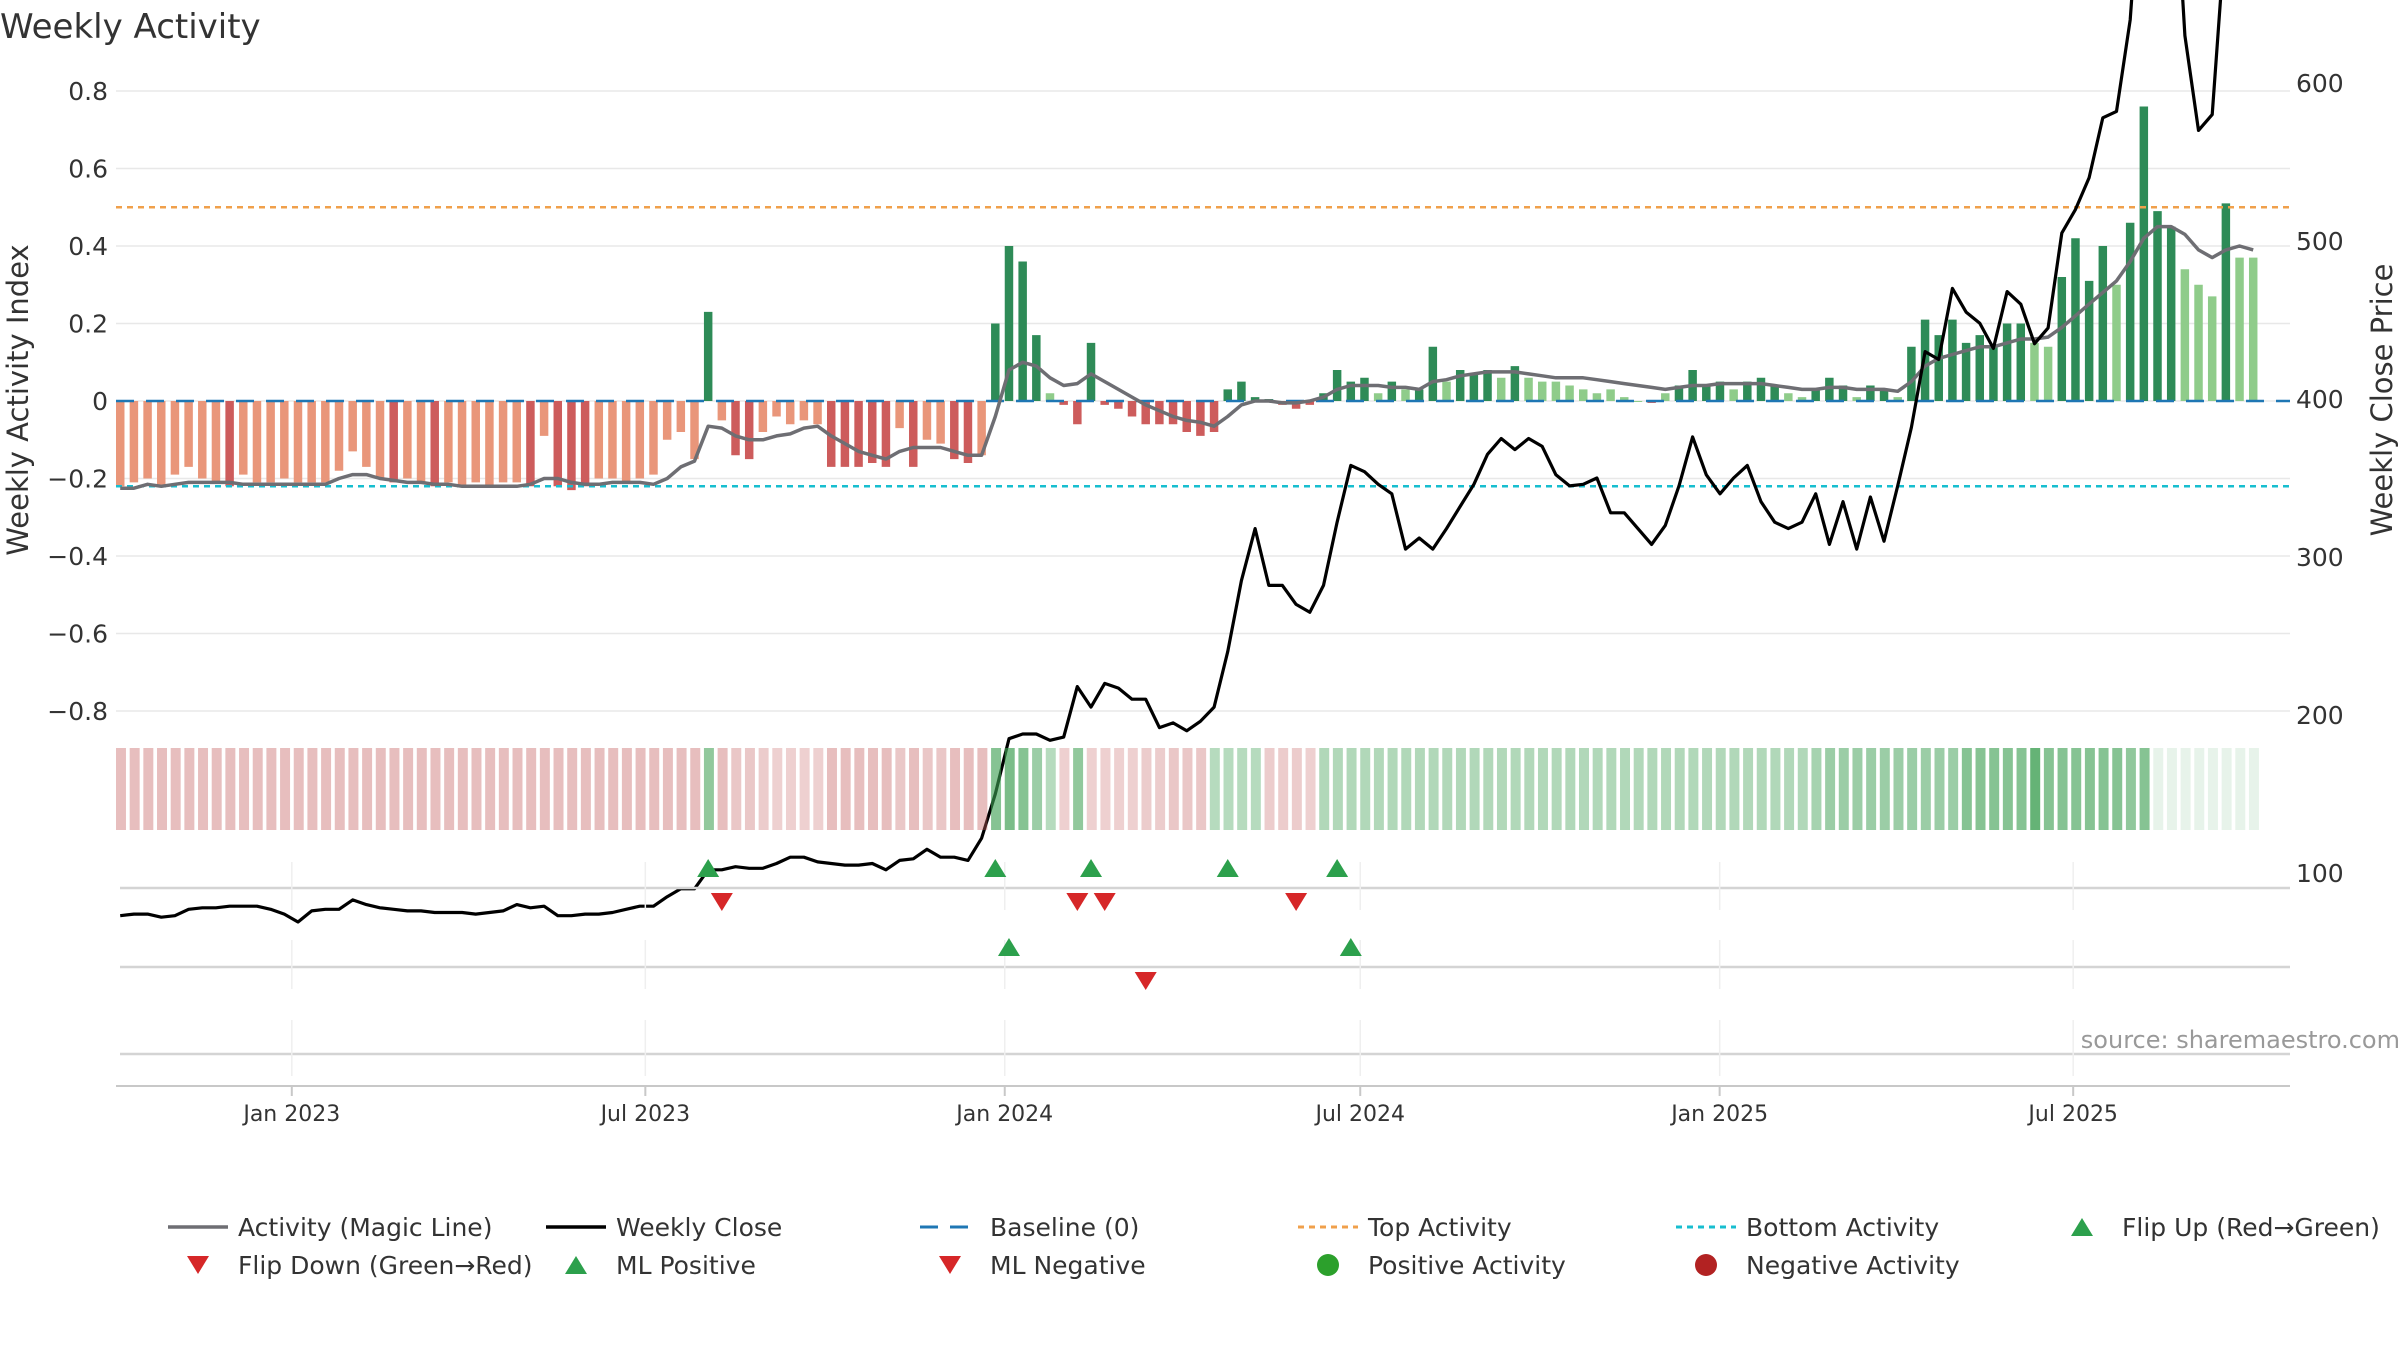 Image resolution: width=2400 pixels, height=1350 pixels. What do you see at coordinates (1827, 1265) in the screenshot?
I see `legend-item-negdot: Negative Activity` at bounding box center [1827, 1265].